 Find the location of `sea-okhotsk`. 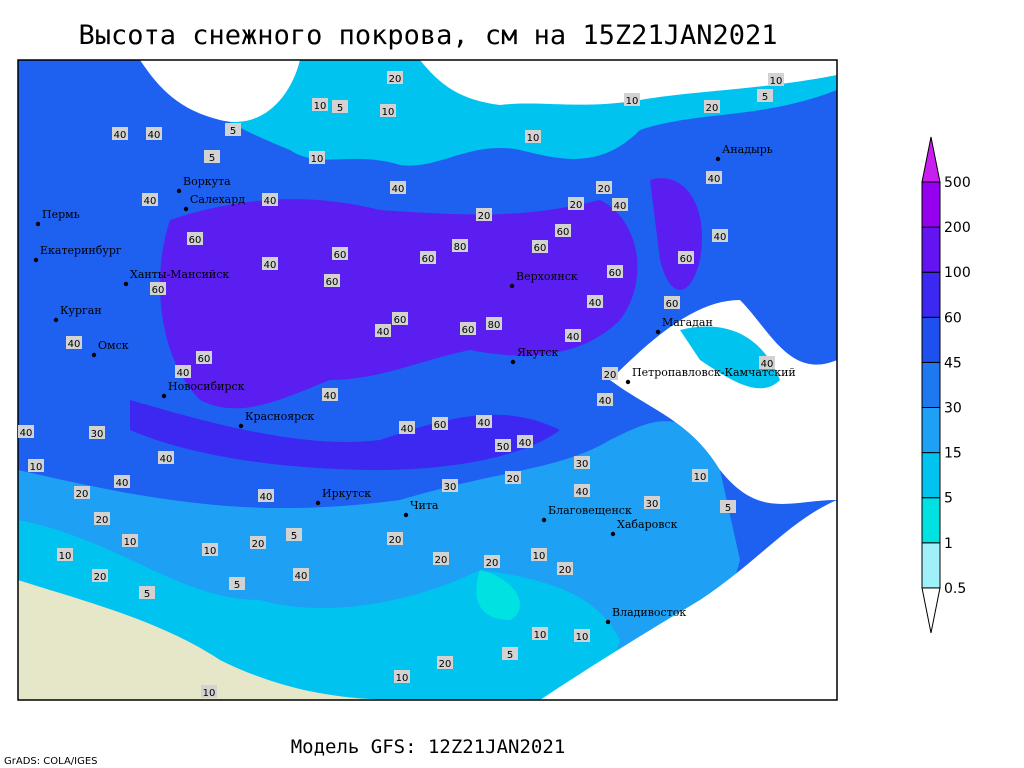

sea-okhotsk is located at coordinates (723, 402).